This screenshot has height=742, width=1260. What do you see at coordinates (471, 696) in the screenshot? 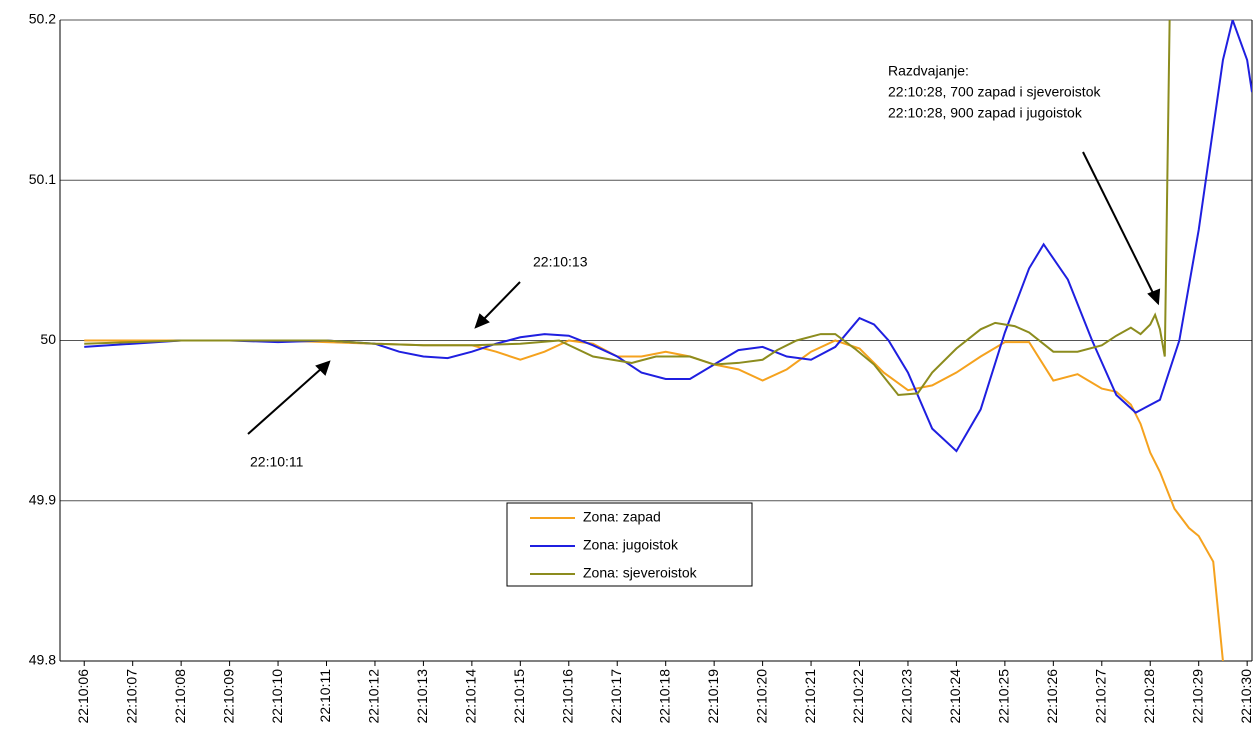
I see `x-tick-label: 22:10:14` at bounding box center [471, 696].